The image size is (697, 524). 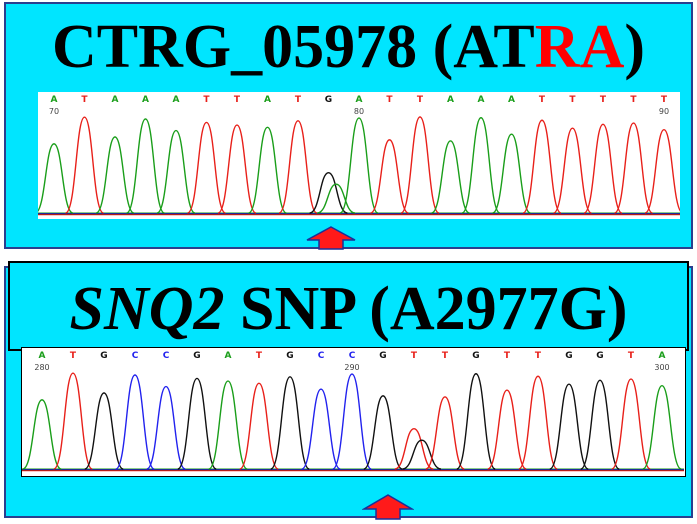 I want to click on title-highlight: RA, so click(x=579, y=47).